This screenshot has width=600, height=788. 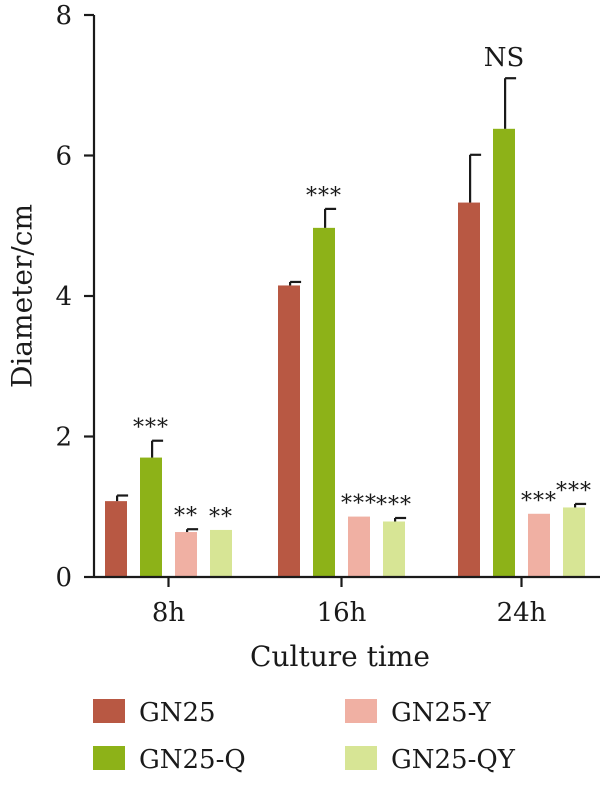 I want to click on y-tick-label: 4, so click(x=63, y=297).